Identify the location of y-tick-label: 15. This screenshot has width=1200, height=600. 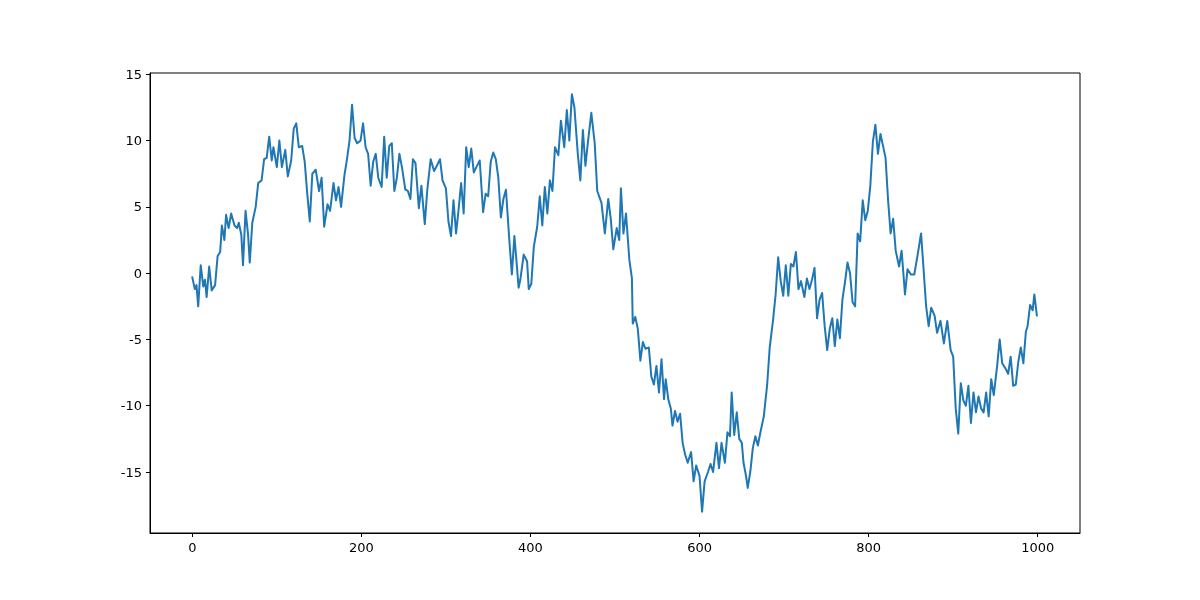
(133, 74).